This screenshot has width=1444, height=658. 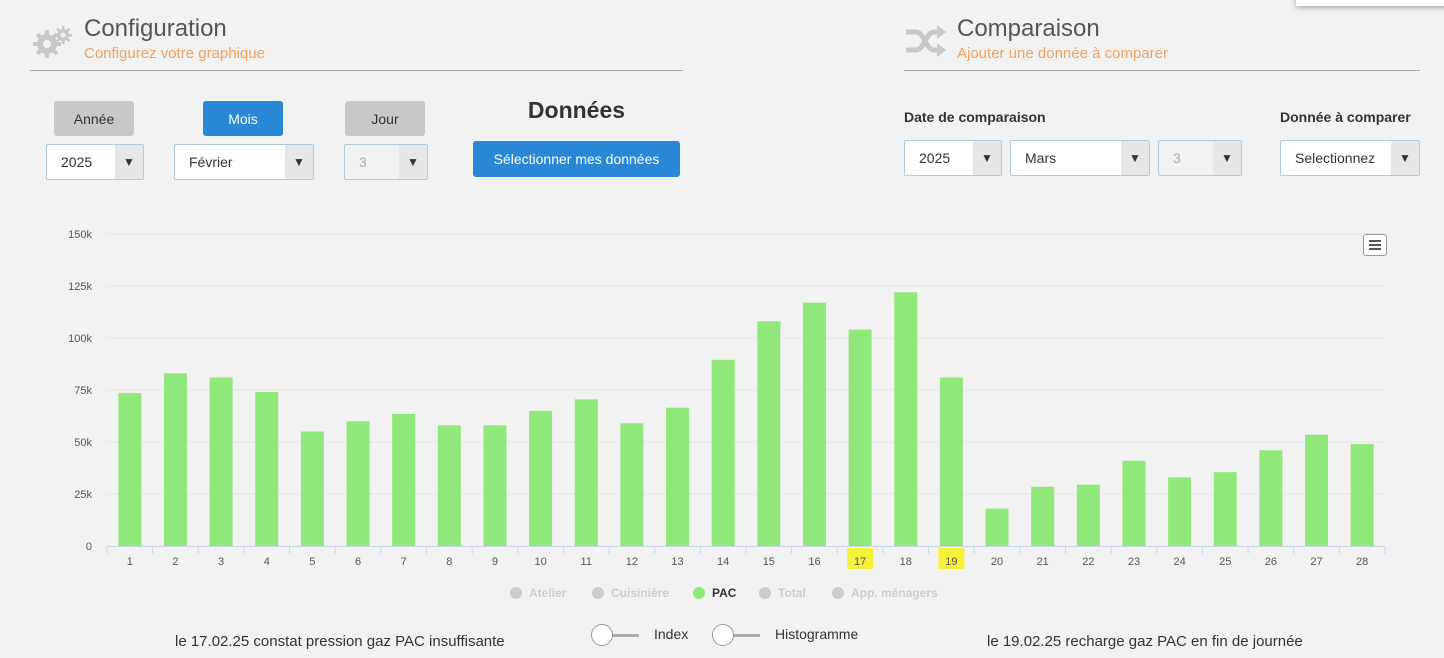 What do you see at coordinates (548, 593) in the screenshot?
I see `legend-label: Atelier` at bounding box center [548, 593].